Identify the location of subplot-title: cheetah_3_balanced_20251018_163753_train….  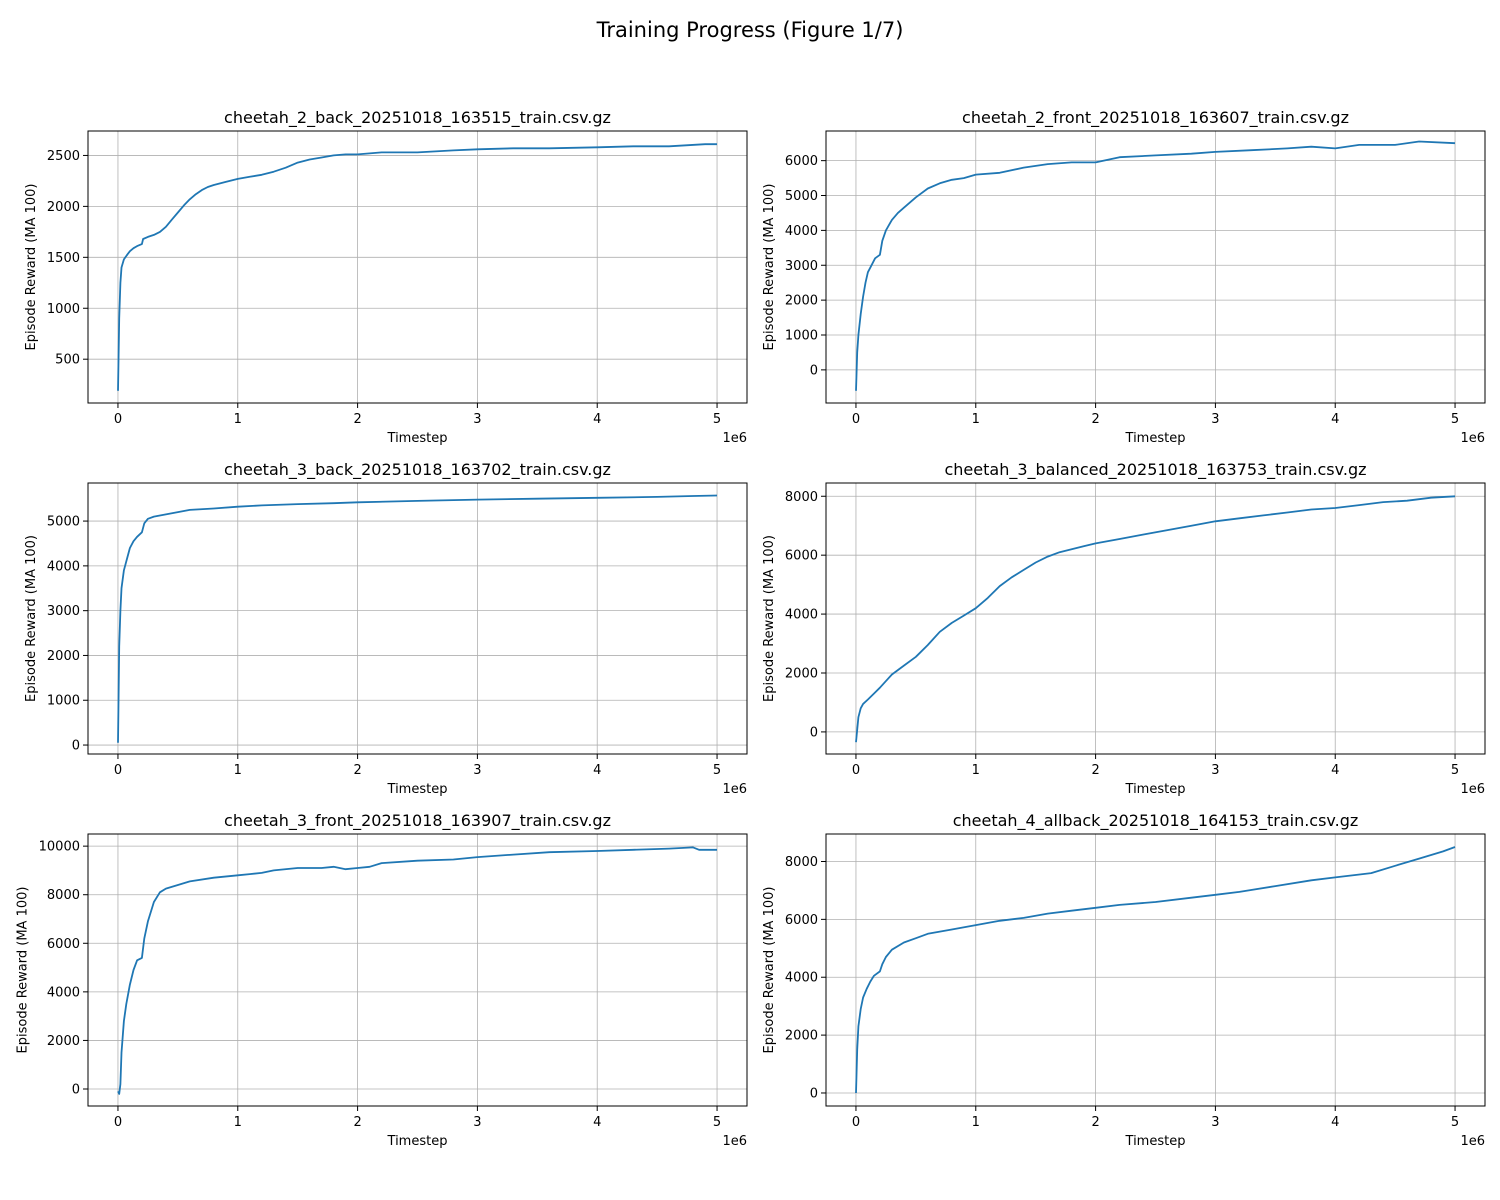
(1155, 470).